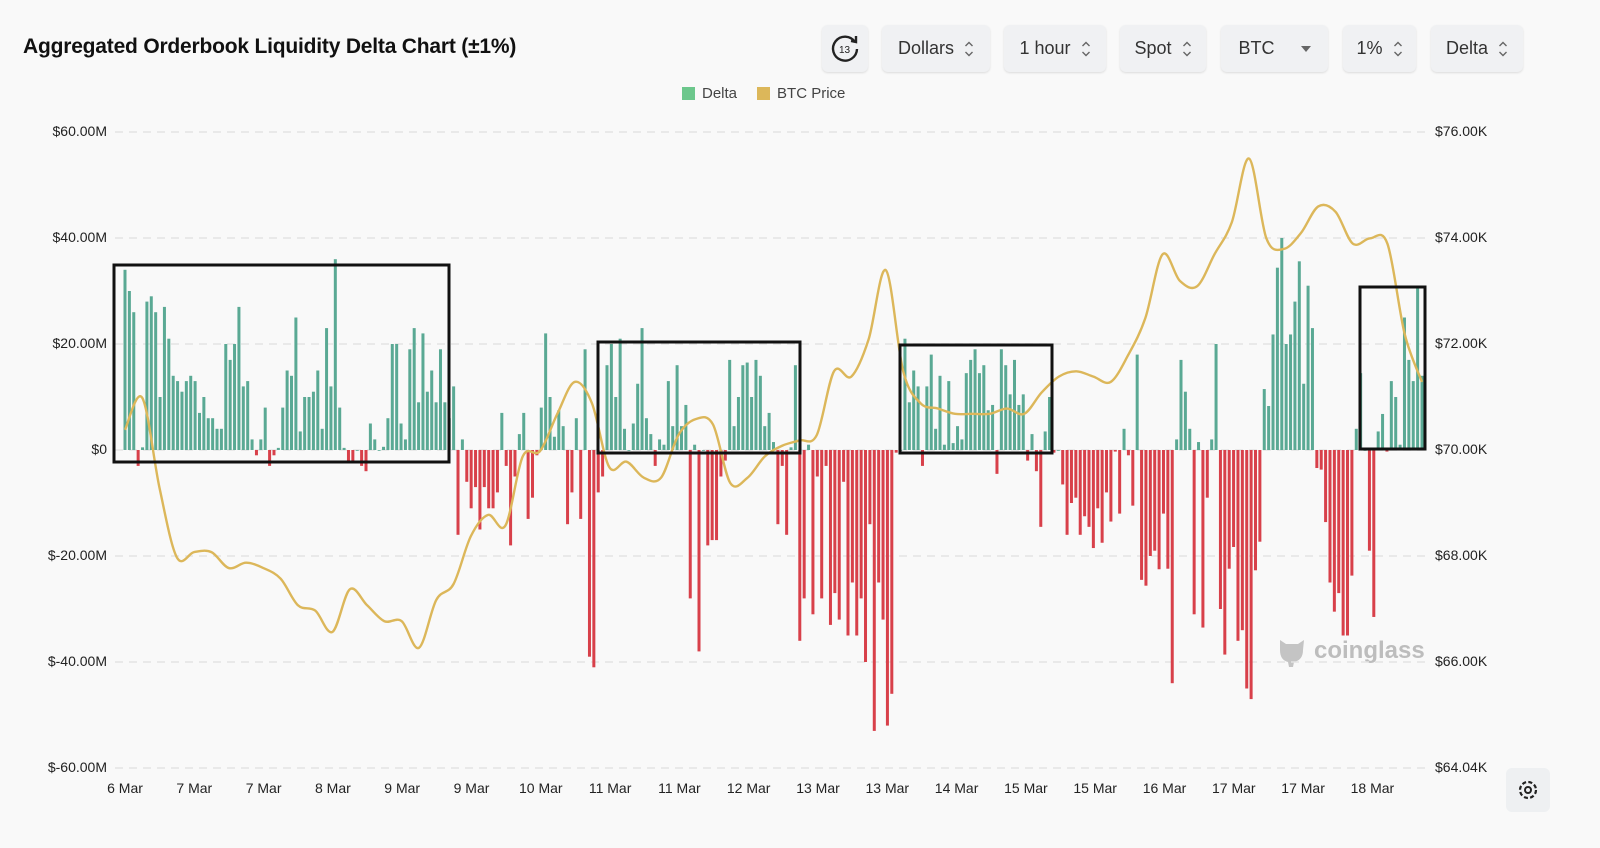  I want to click on interval-select: 1 hour, so click(1055, 48).